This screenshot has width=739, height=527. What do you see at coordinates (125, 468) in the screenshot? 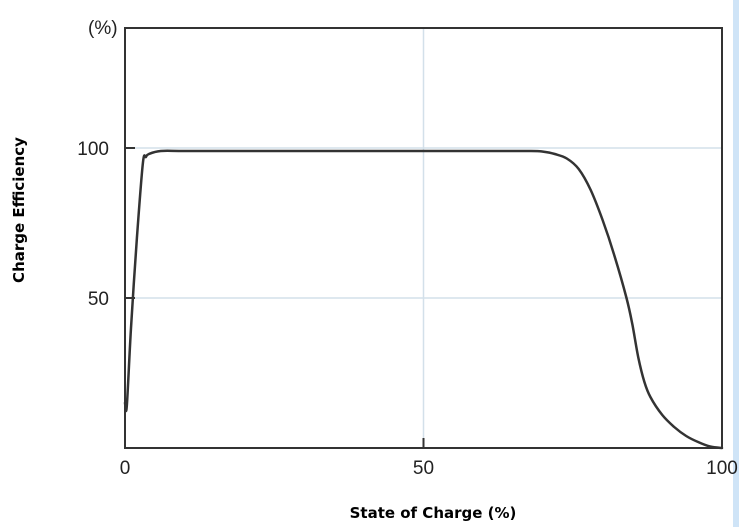
I see `x-tick-label-0: 0` at bounding box center [125, 468].